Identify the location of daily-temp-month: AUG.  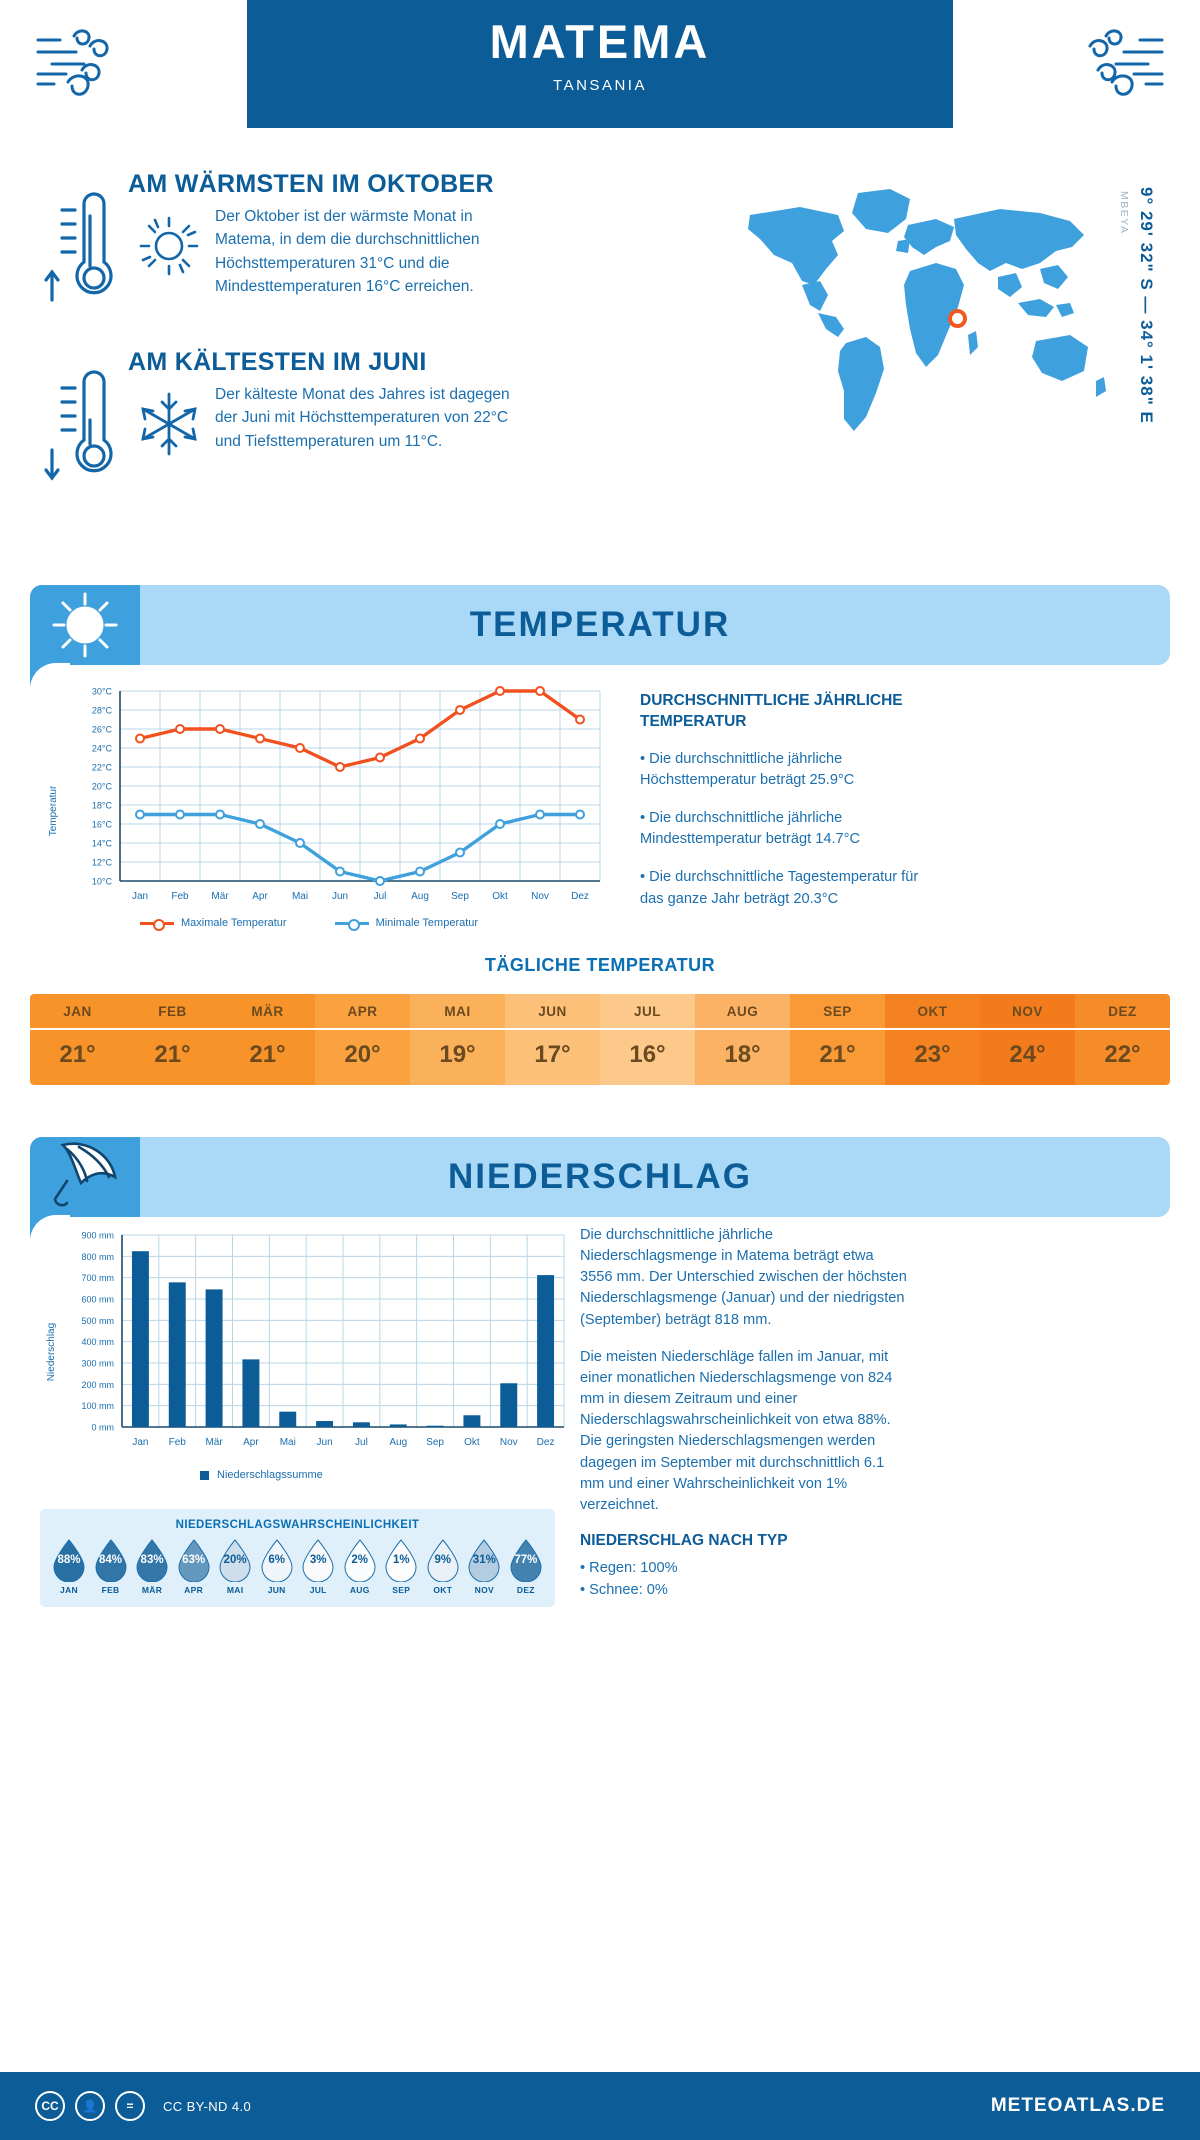
(742, 1011).